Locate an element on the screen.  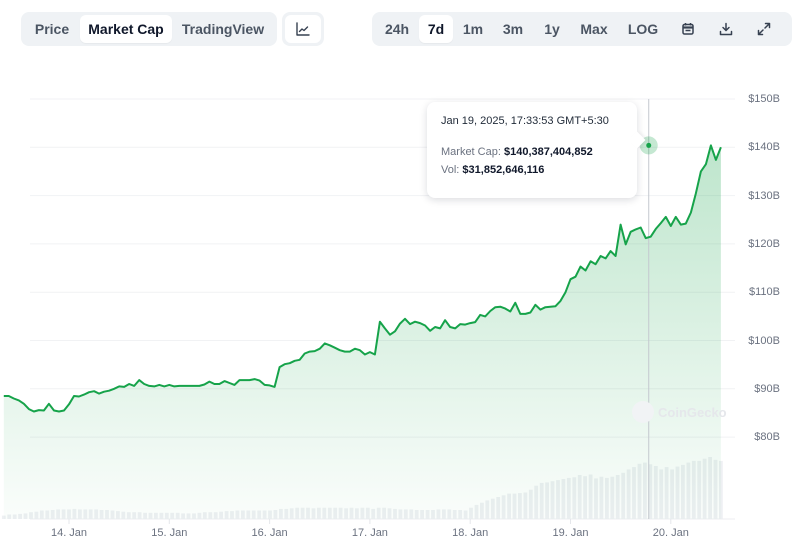
calendar-icon is located at coordinates (688, 29).